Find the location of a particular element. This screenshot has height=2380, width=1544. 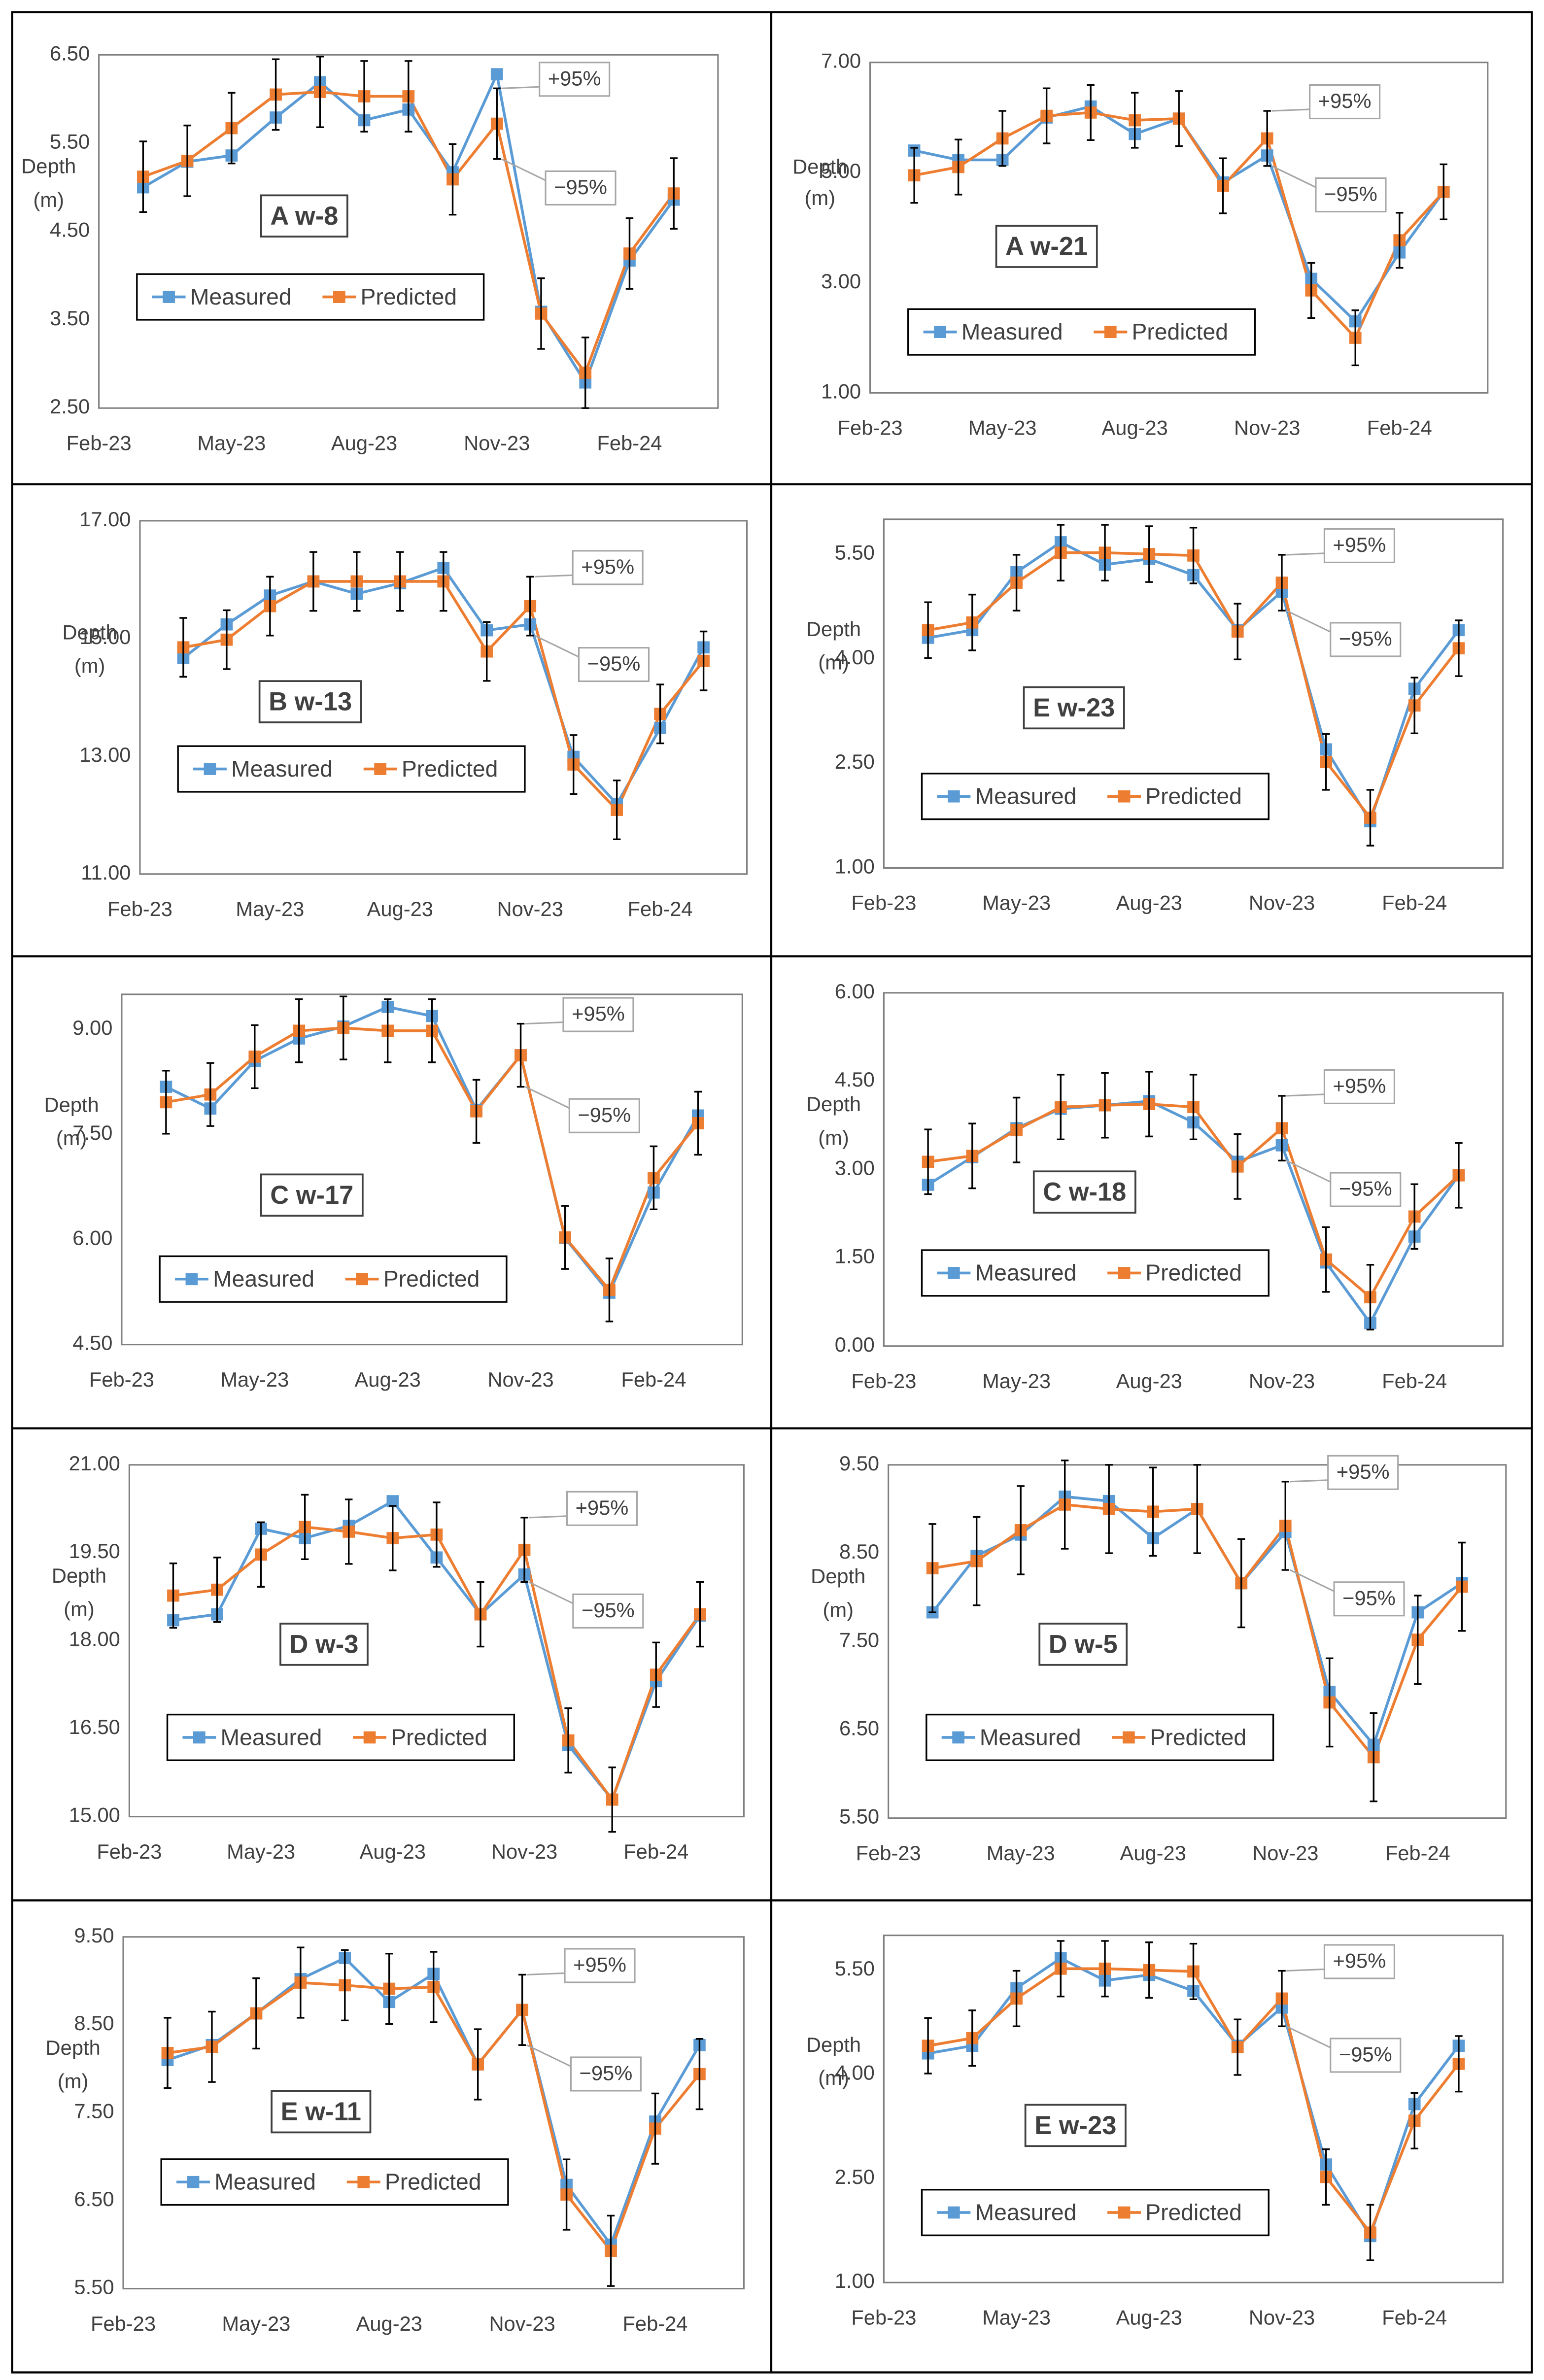

y-tick-label: 1.50 is located at coordinates (855, 1256).